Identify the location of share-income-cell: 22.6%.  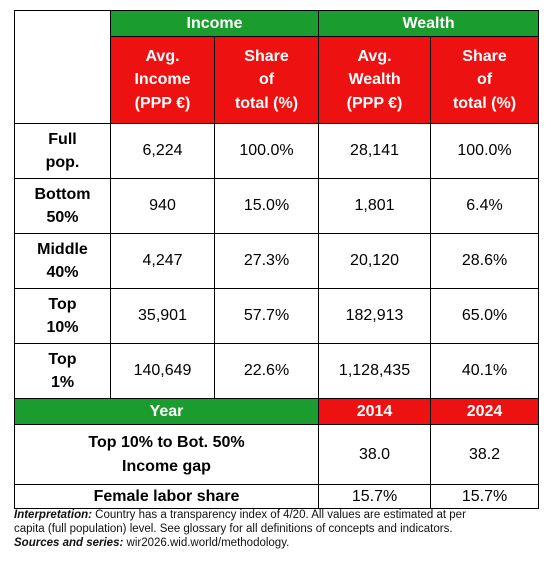
(266, 371).